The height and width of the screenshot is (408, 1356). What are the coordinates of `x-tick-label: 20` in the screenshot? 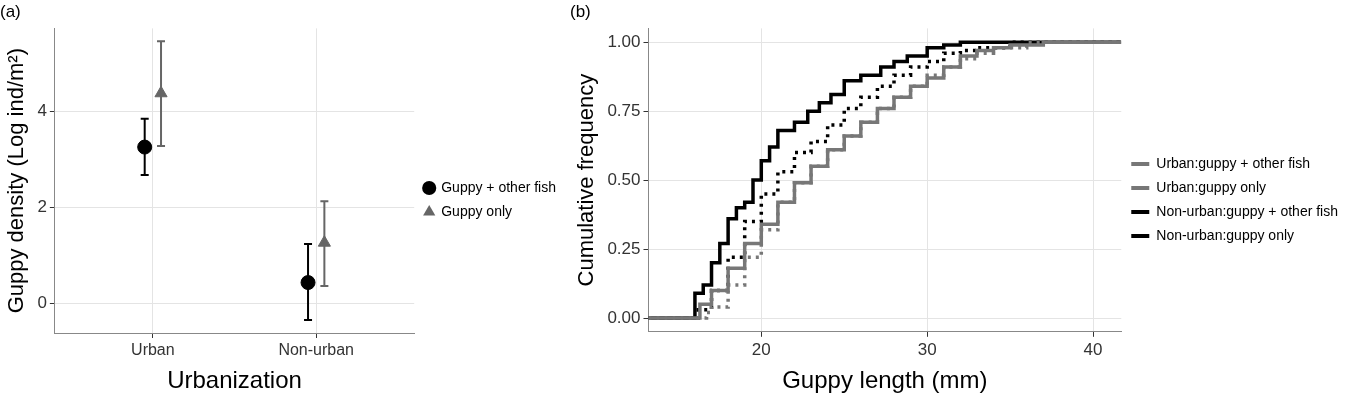 It's located at (761, 349).